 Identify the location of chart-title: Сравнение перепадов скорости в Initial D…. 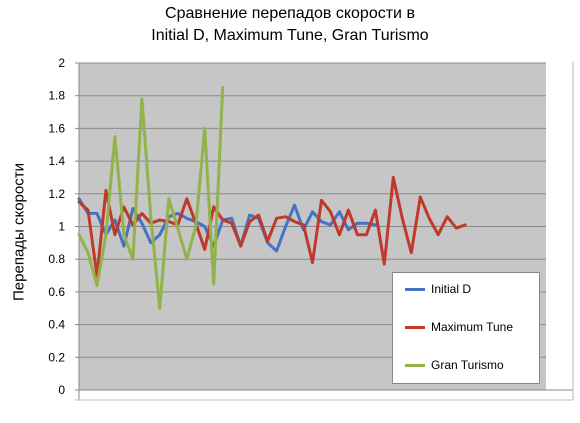
(290, 25).